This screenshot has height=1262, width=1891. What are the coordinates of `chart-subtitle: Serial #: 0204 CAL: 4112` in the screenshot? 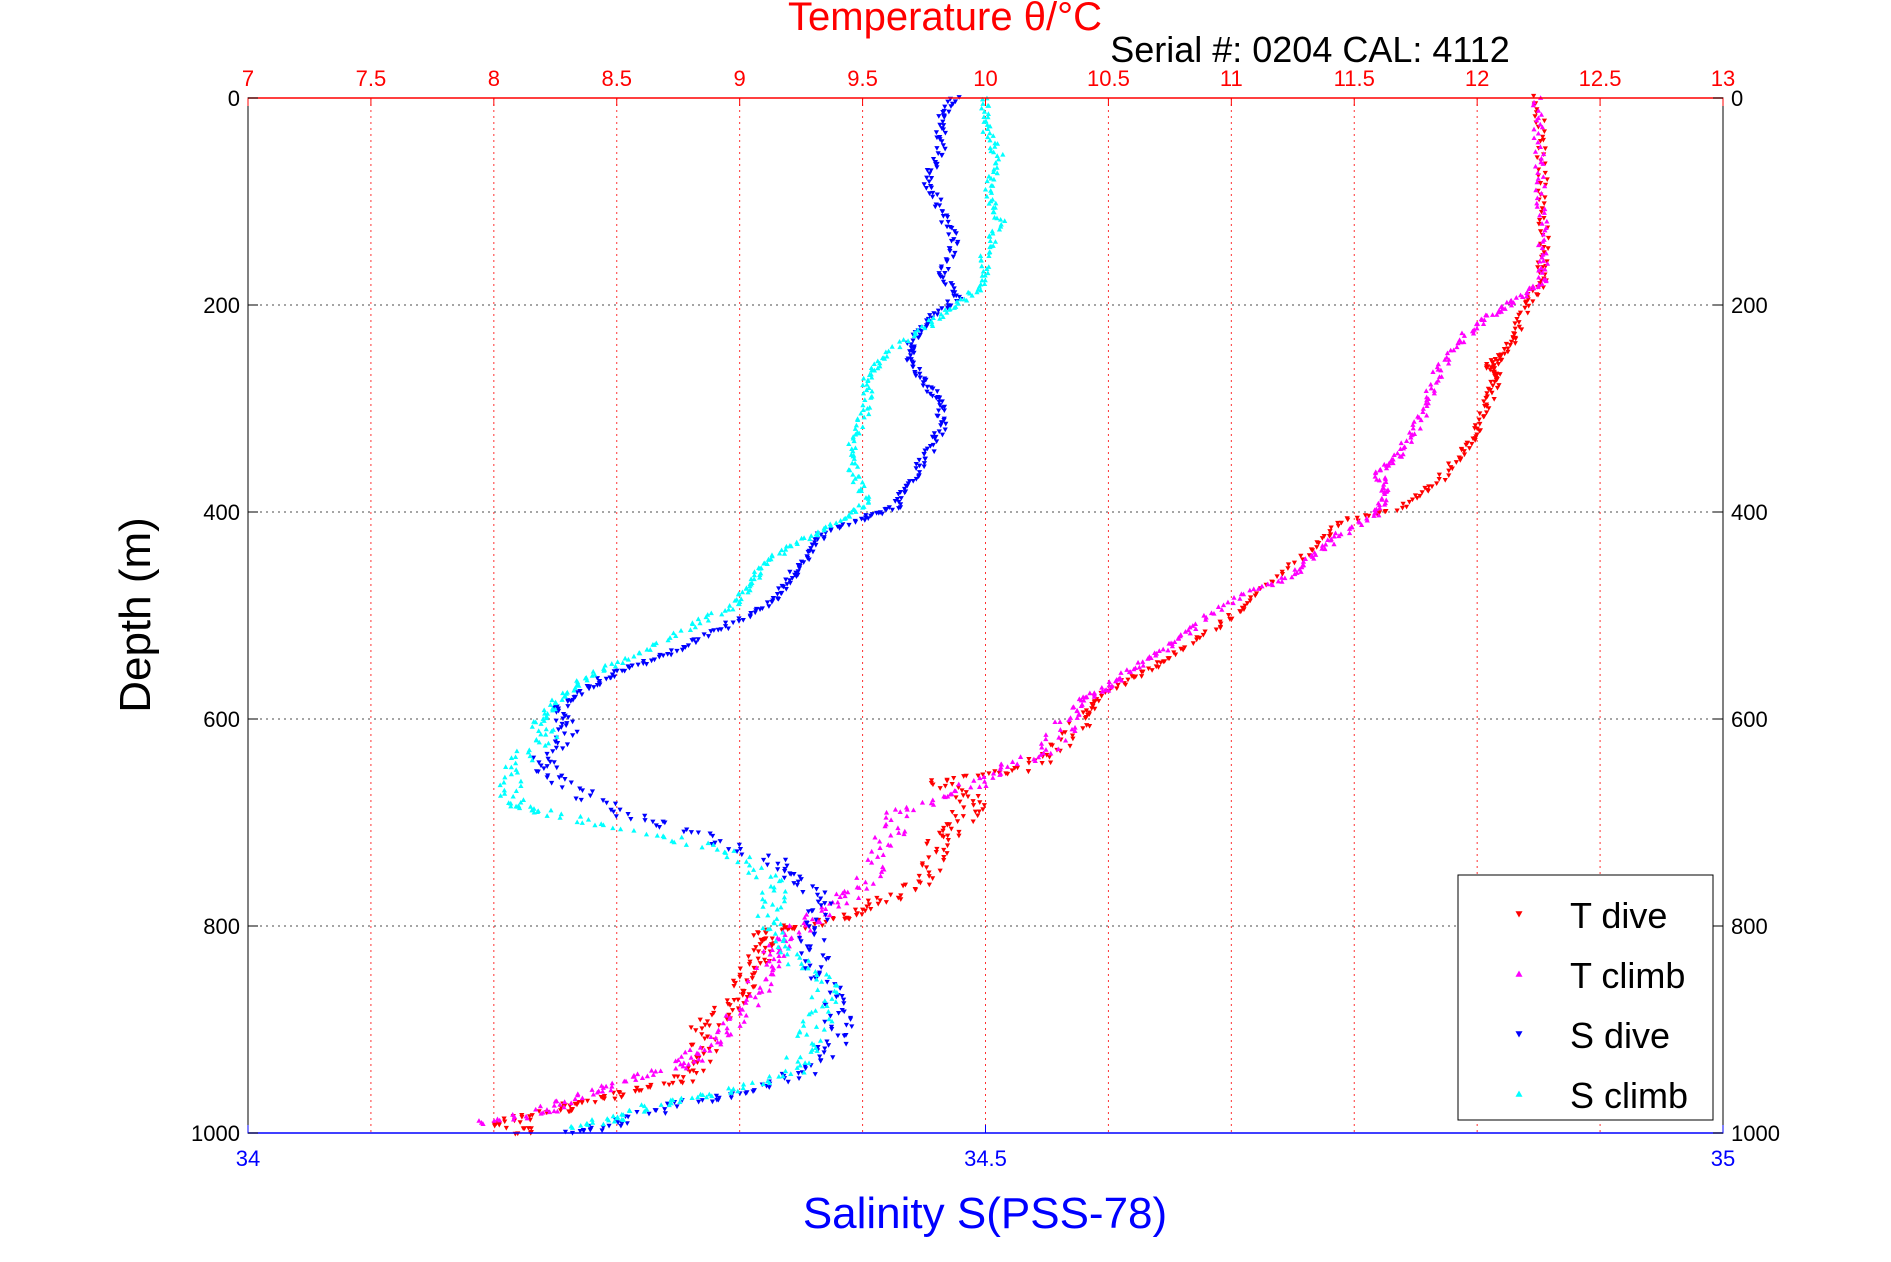 It's located at (1310, 49).